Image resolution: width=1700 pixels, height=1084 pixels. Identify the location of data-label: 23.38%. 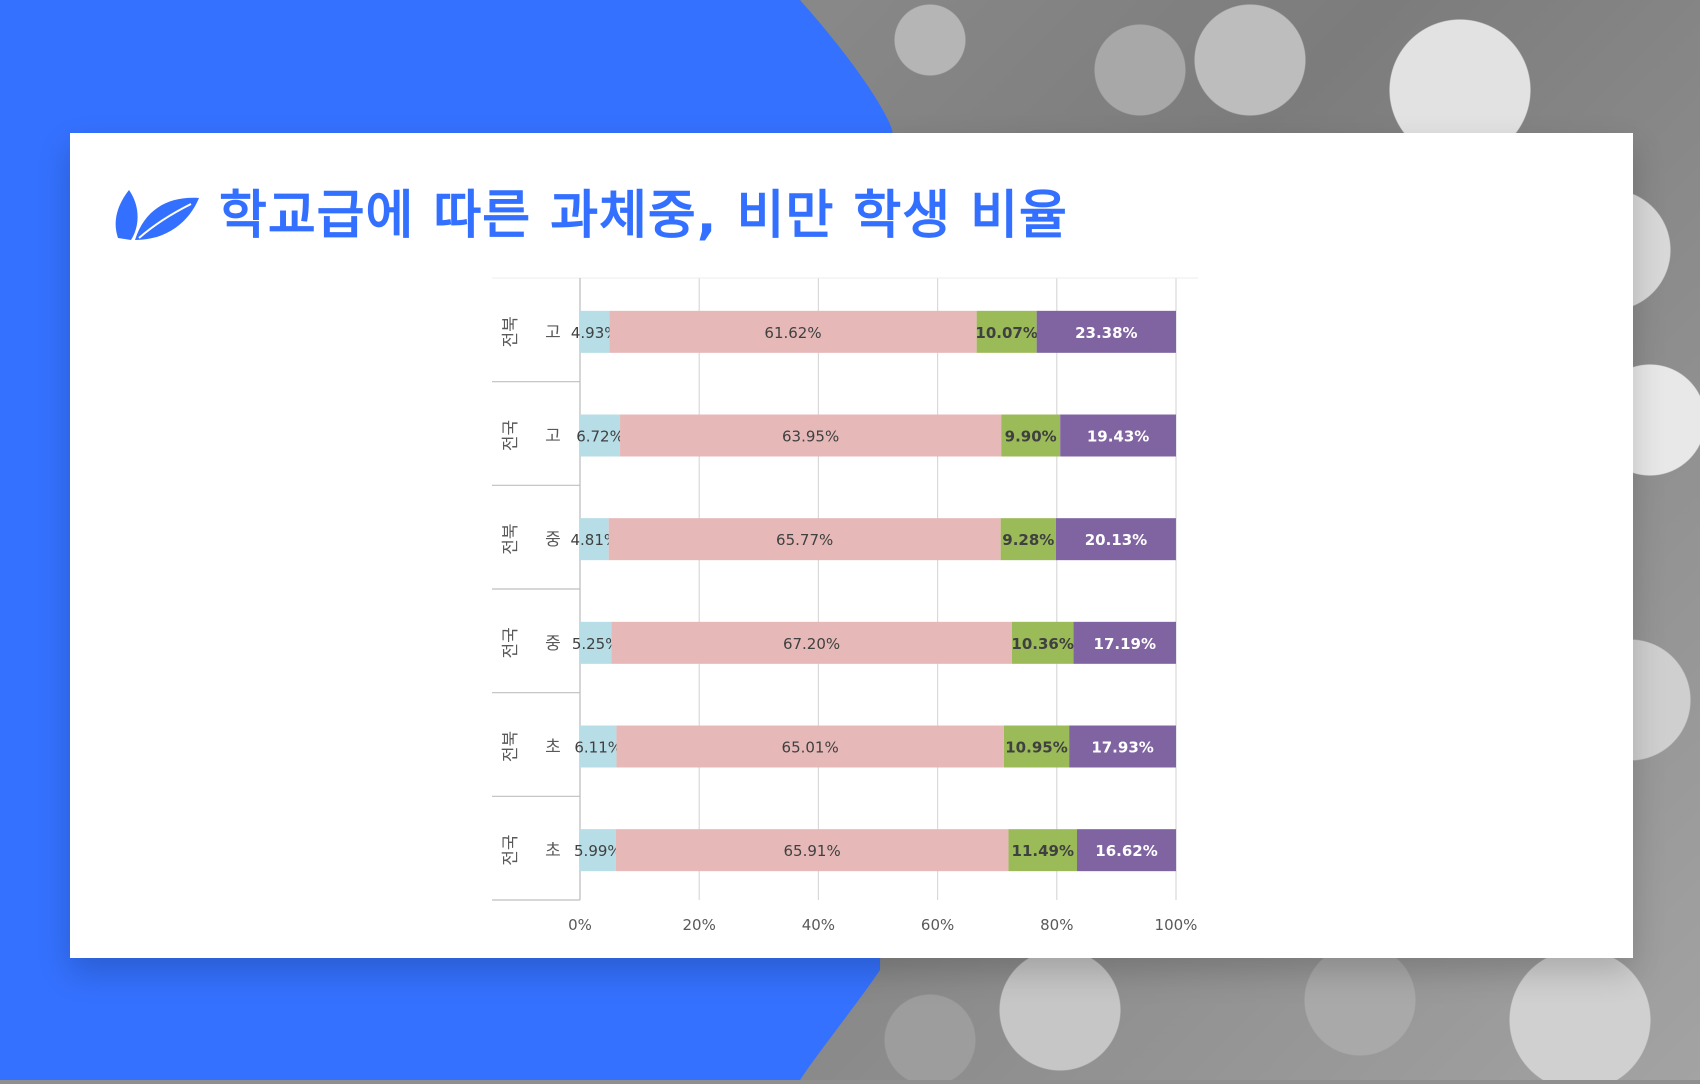
(1106, 333).